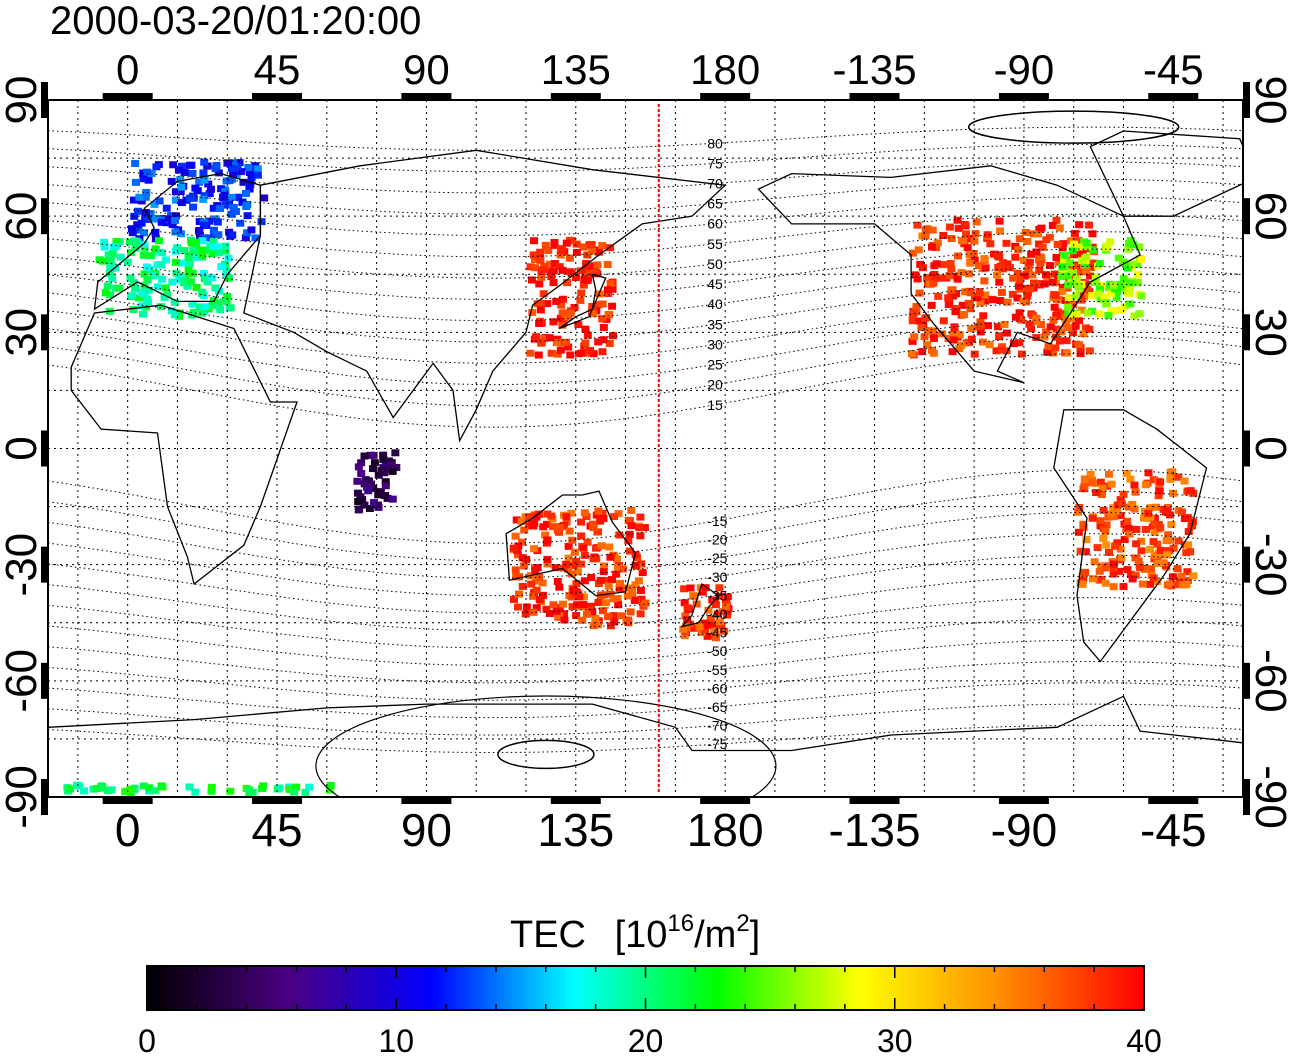 This screenshot has width=1292, height=1057. Describe the element at coordinates (1173, 830) in the screenshot. I see `bottom-lon-label: -45` at that location.